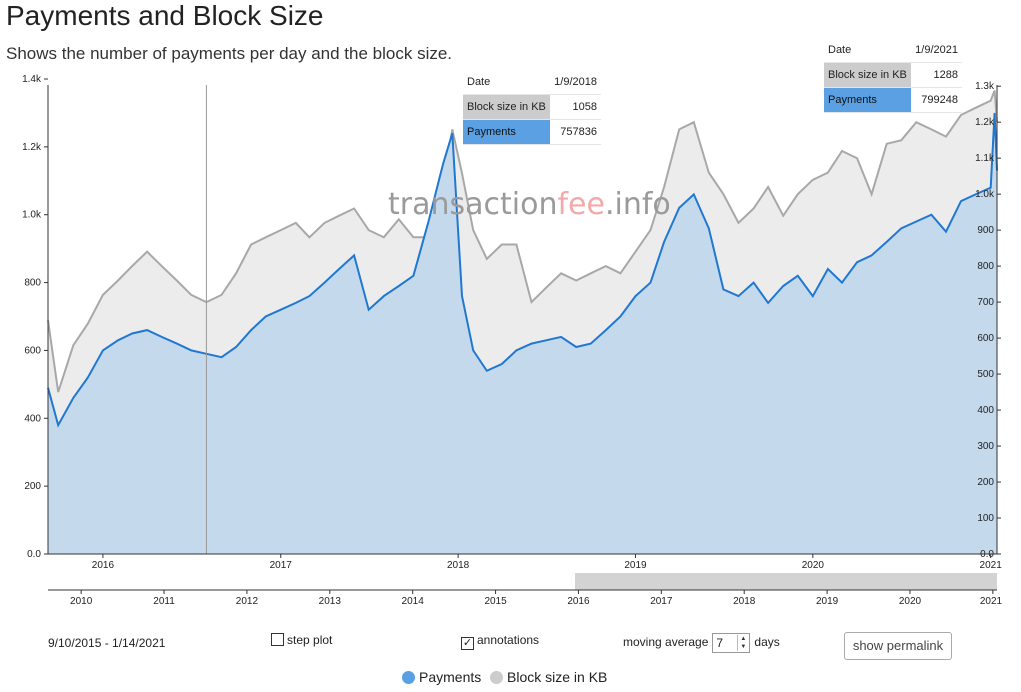 Image resolution: width=1021 pixels, height=692 pixels. I want to click on step-plot-toggle: step plot, so click(301, 640).